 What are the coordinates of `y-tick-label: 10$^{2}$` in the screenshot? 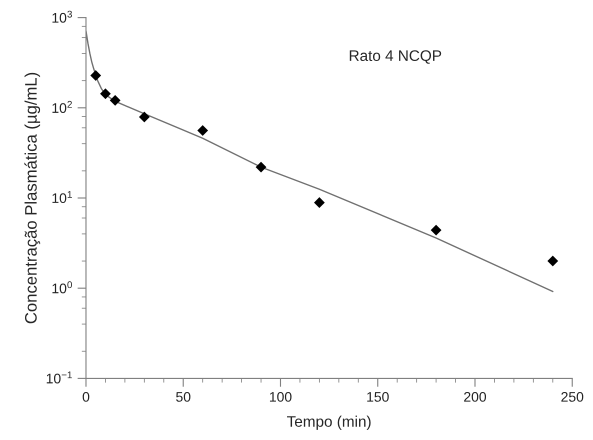 It's located at (62, 106).